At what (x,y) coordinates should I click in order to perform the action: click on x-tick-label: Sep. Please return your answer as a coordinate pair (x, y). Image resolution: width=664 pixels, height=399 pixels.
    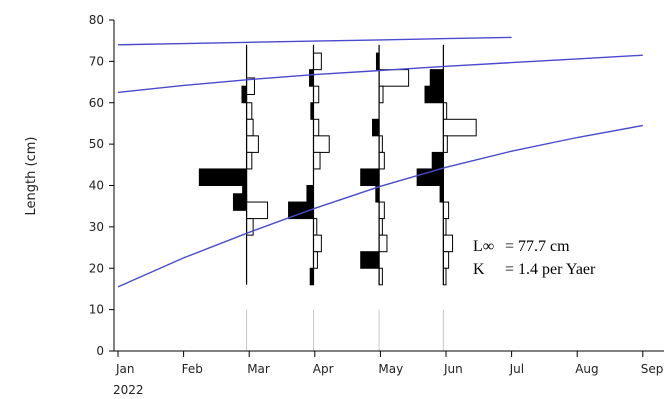
    Looking at the image, I should click on (652, 369).